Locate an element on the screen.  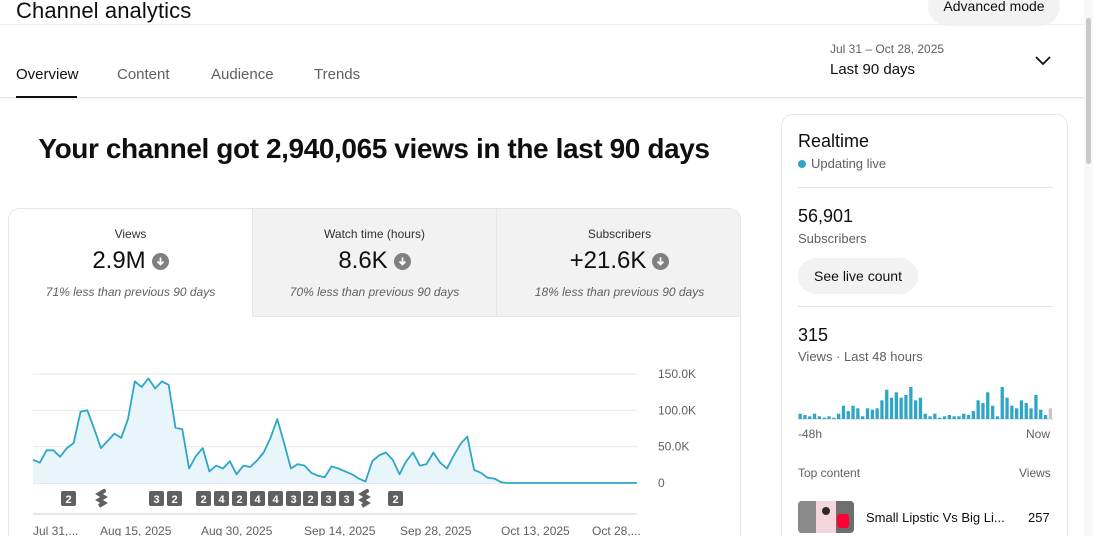
x-tick-label: Sep 28, 2025 is located at coordinates (436, 530).